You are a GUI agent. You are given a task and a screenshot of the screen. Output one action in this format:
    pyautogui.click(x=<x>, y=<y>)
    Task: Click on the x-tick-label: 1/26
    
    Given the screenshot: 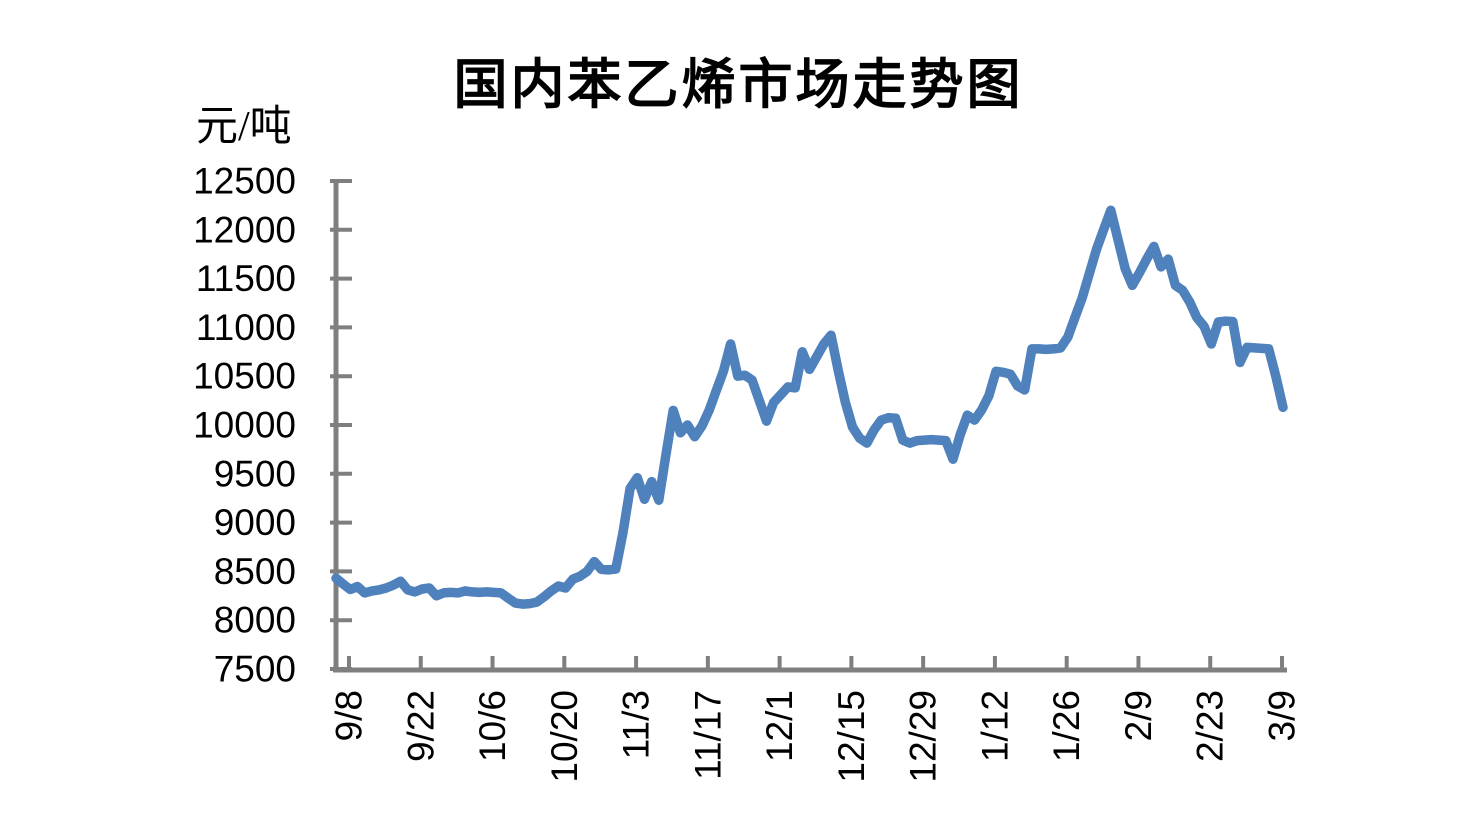 What is the action you would take?
    pyautogui.click(x=1066, y=726)
    